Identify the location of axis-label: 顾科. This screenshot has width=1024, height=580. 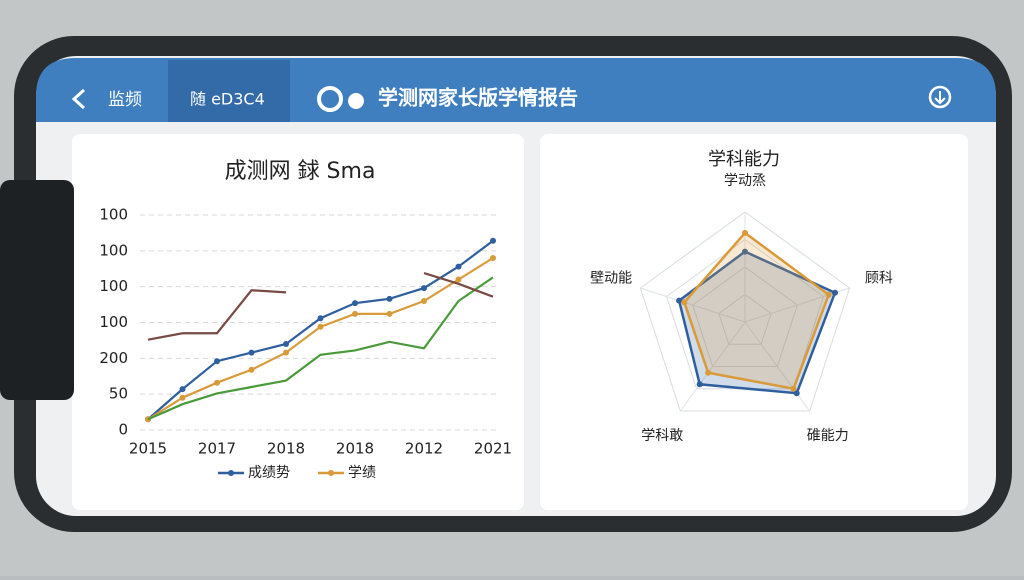
(879, 278).